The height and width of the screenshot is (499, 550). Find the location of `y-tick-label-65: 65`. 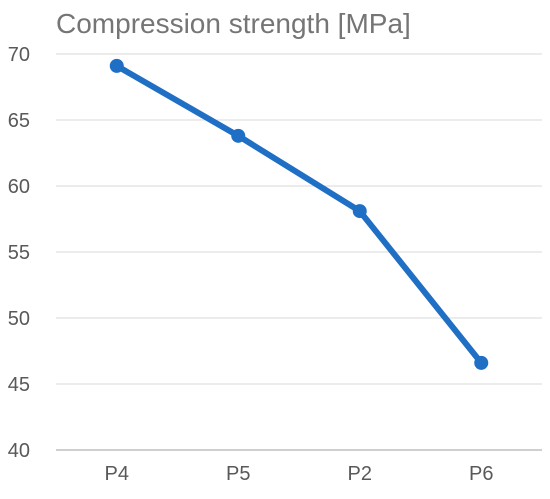

y-tick-label-65: 65 is located at coordinates (19, 121).